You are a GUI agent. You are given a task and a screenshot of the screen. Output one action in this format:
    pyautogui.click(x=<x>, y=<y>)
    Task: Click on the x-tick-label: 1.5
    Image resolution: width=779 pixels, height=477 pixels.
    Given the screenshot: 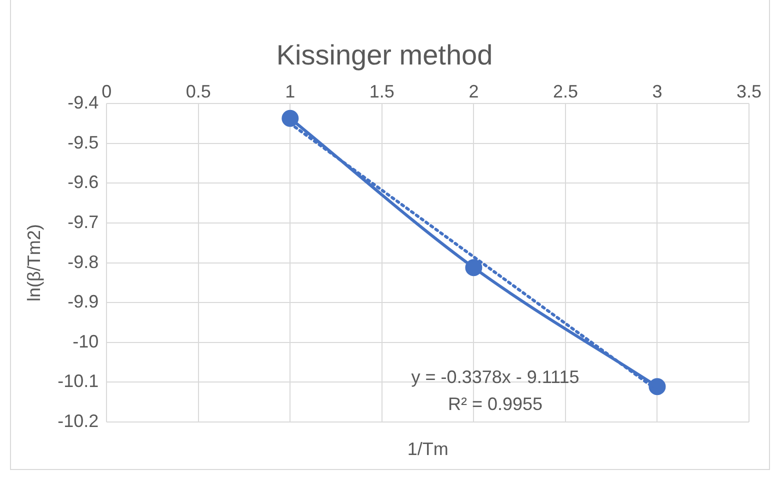 What is the action you would take?
    pyautogui.click(x=381, y=91)
    